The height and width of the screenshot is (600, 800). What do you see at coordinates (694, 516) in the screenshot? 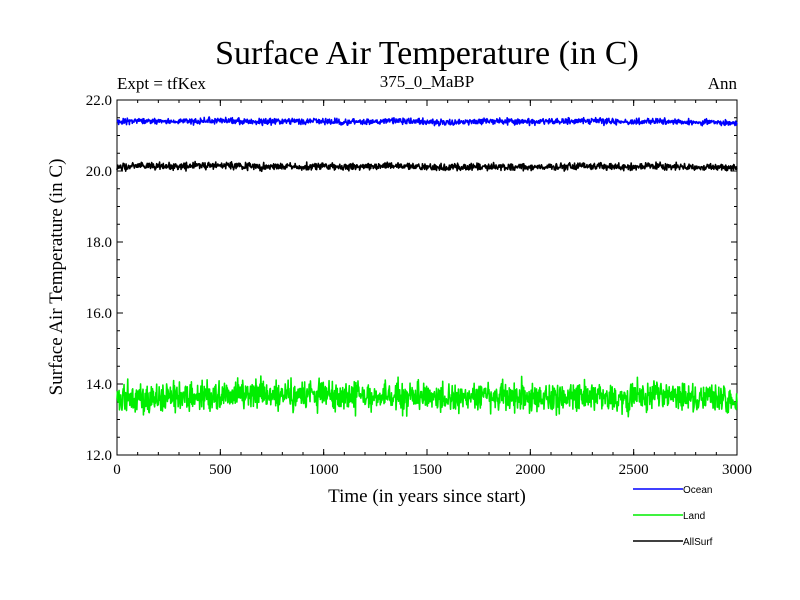
I see `legend-label-land: Land` at bounding box center [694, 516].